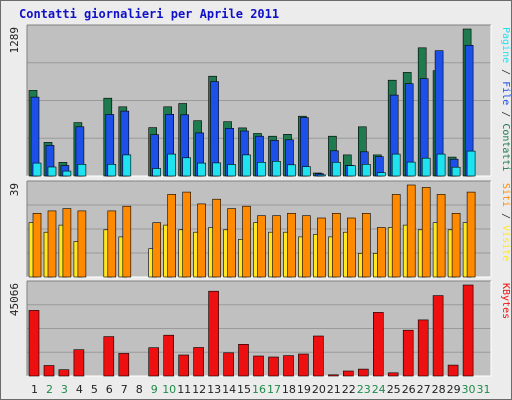 The image size is (512, 400). What do you see at coordinates (304, 389) in the screenshot?
I see `x-tick-label-day-19: 19` at bounding box center [304, 389].